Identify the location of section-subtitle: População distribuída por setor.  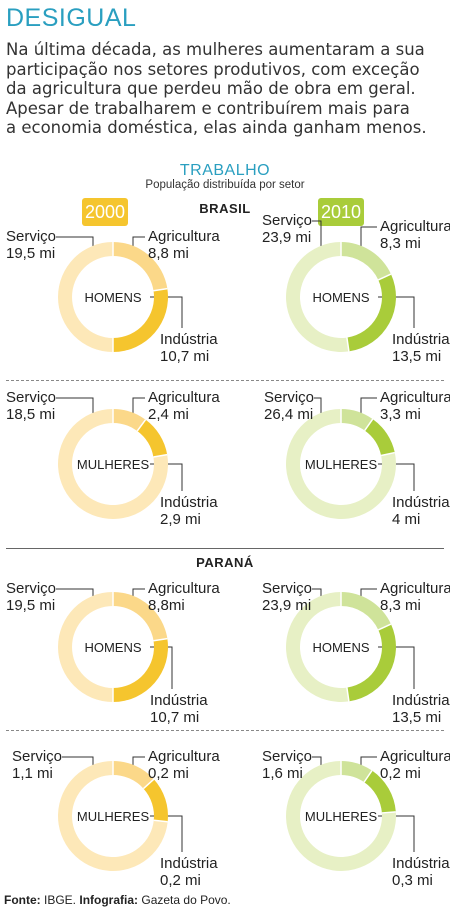
(225, 185).